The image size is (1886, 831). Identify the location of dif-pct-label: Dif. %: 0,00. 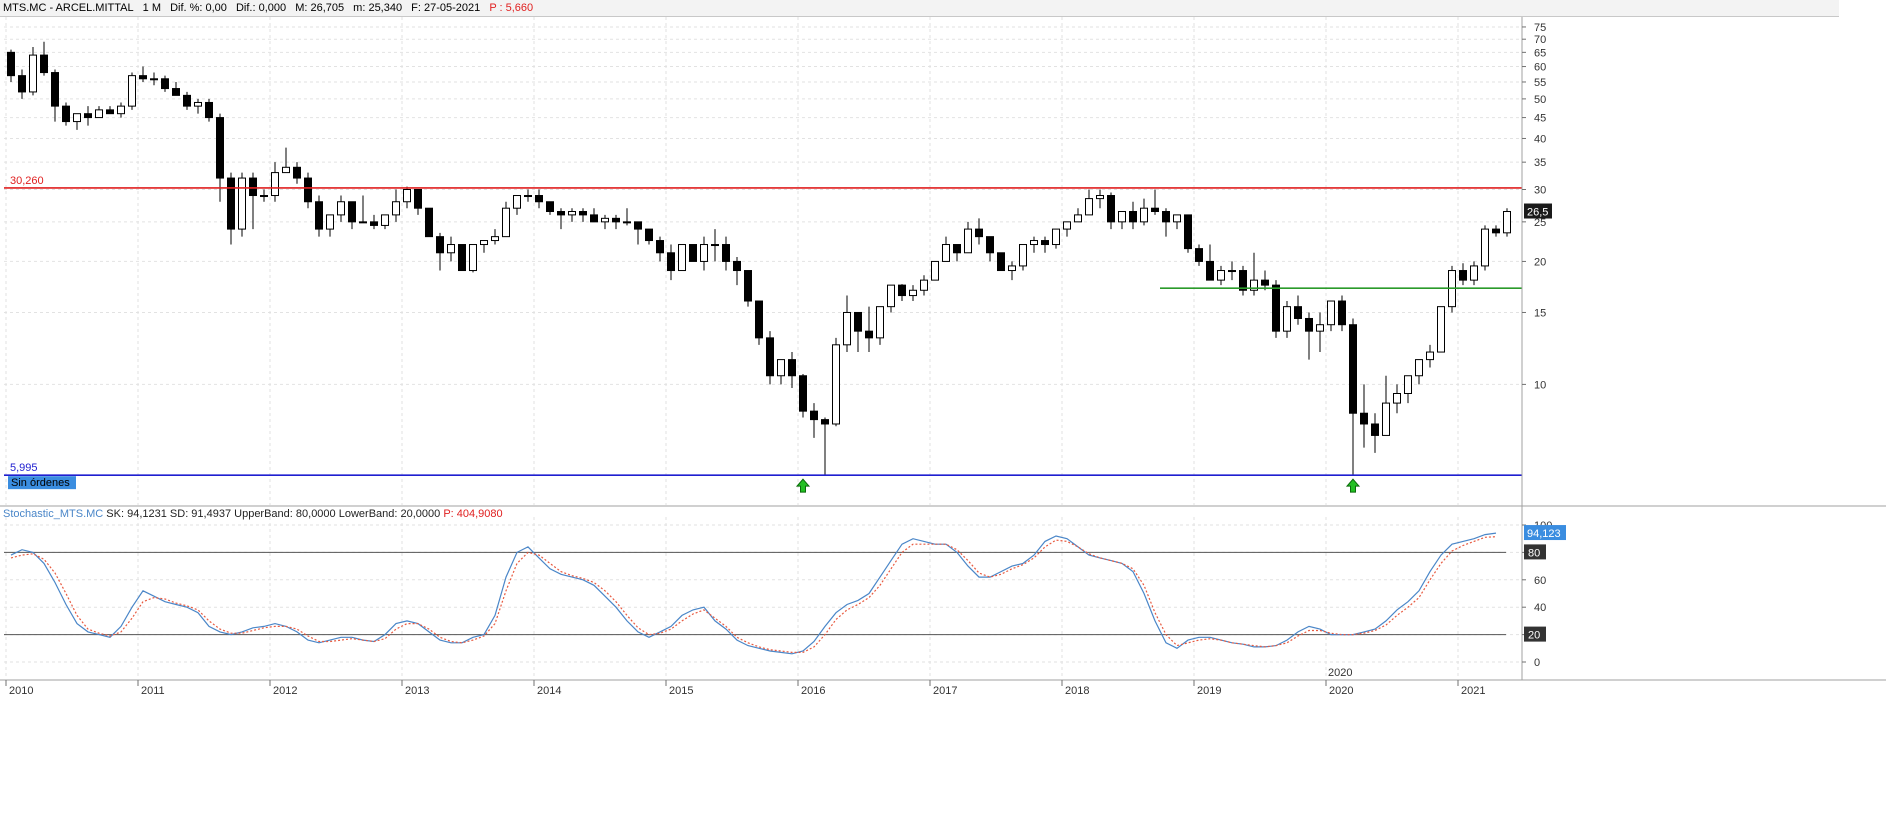
(198, 8).